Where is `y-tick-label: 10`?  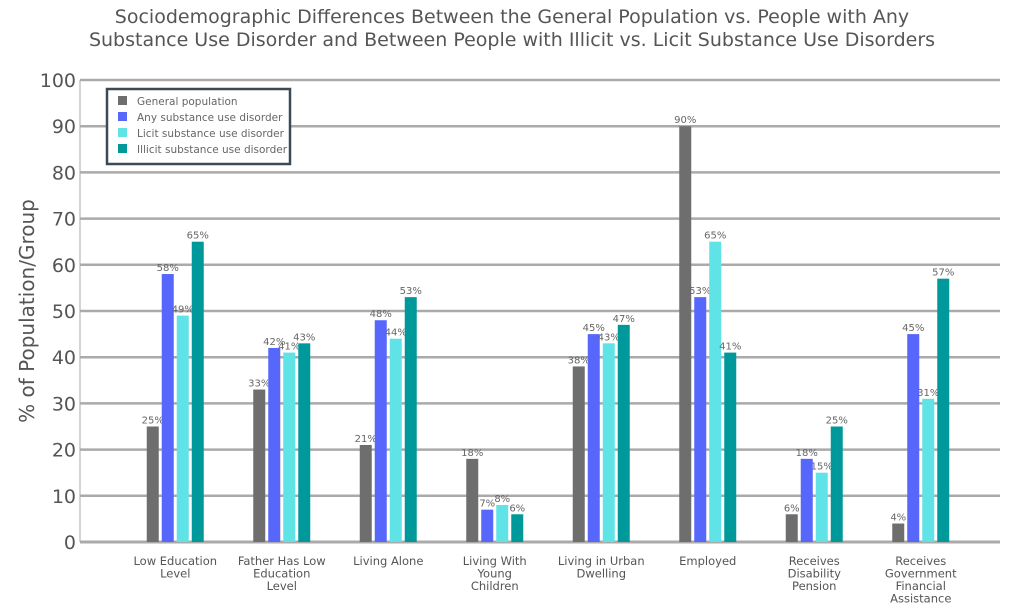 y-tick-label: 10 is located at coordinates (64, 497).